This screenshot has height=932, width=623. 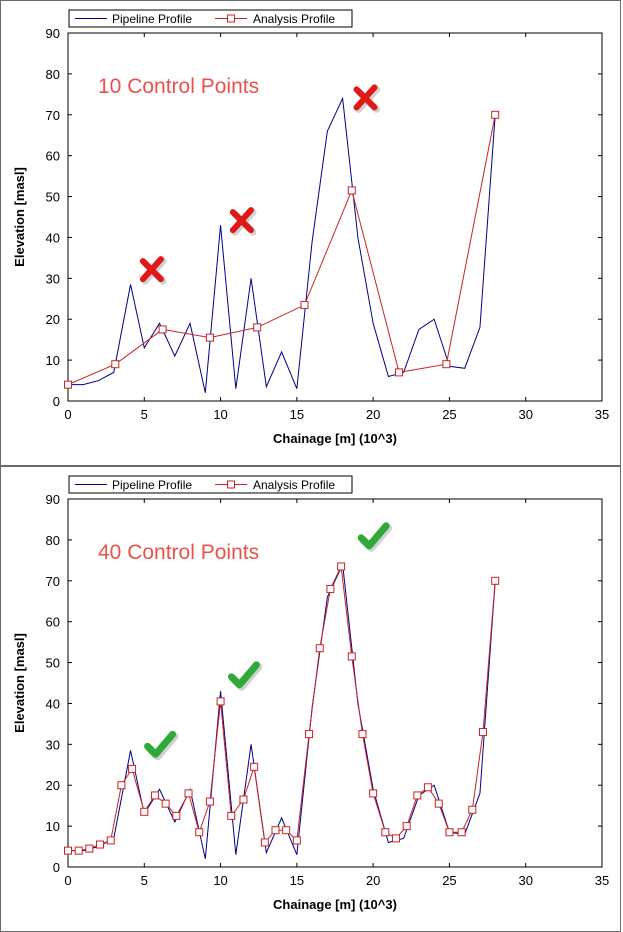 What do you see at coordinates (152, 485) in the screenshot?
I see `legend-pipeline-label: Pipeline Profile` at bounding box center [152, 485].